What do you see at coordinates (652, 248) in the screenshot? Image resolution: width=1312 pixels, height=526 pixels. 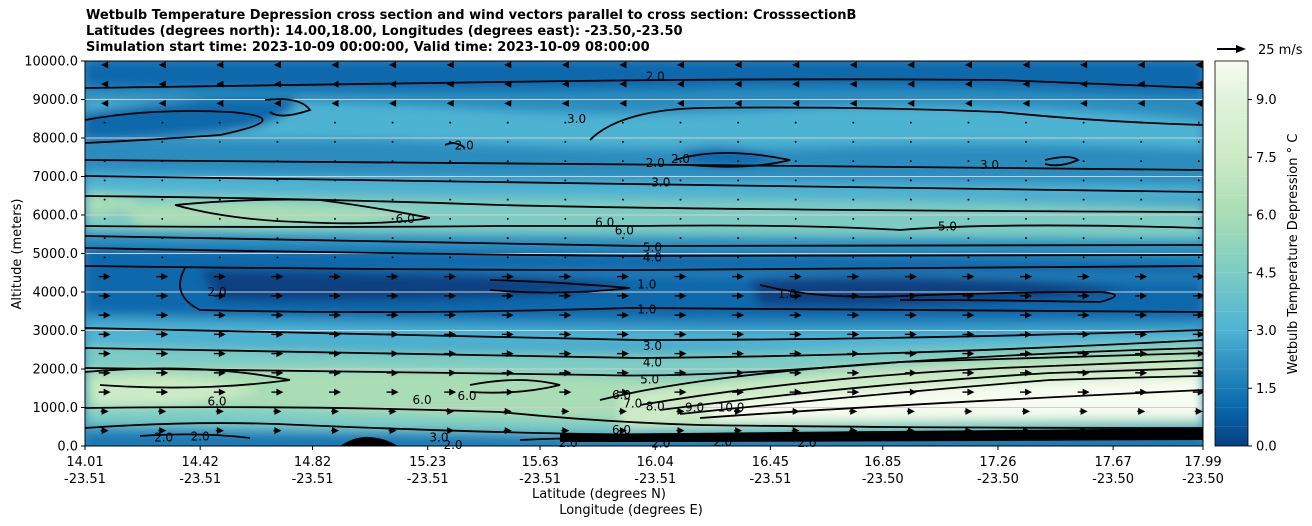 I see `contour-label: 5.0` at bounding box center [652, 248].